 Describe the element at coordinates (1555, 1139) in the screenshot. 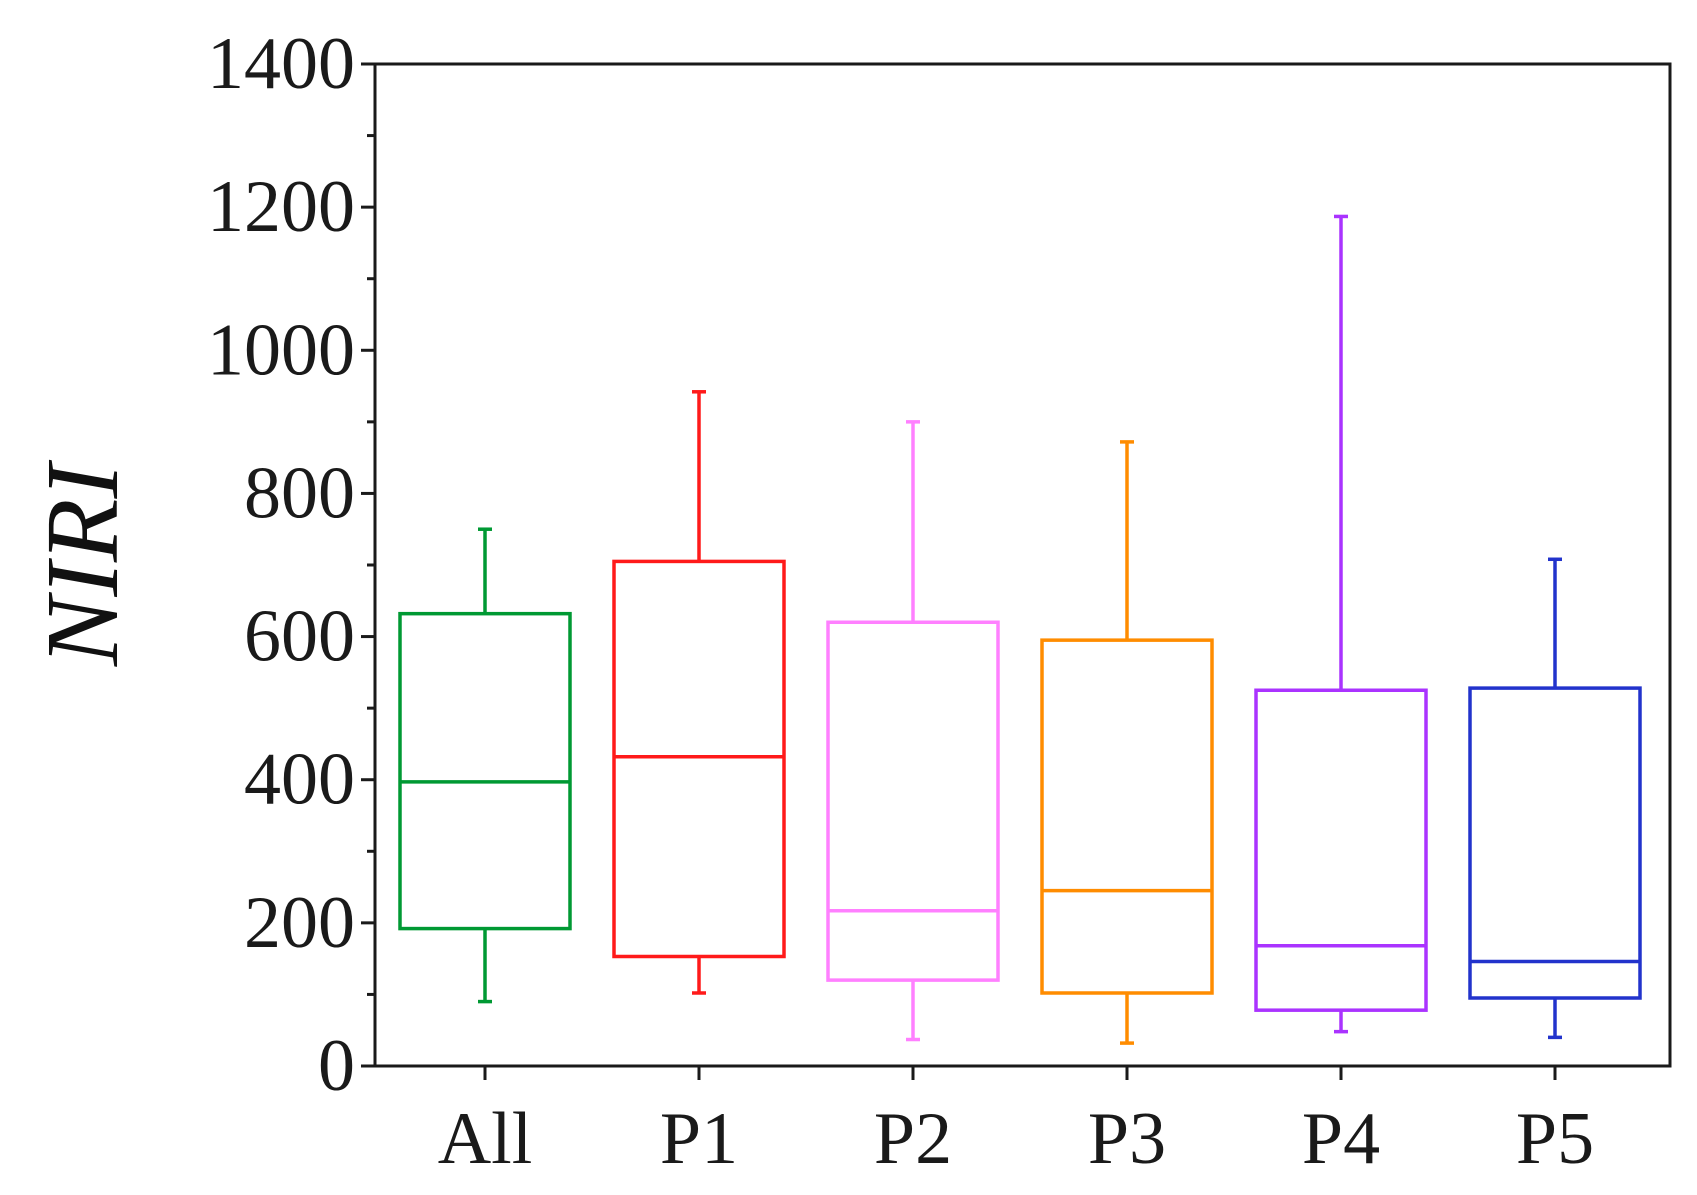

I see `x-tick-label-p5: P5` at that location.